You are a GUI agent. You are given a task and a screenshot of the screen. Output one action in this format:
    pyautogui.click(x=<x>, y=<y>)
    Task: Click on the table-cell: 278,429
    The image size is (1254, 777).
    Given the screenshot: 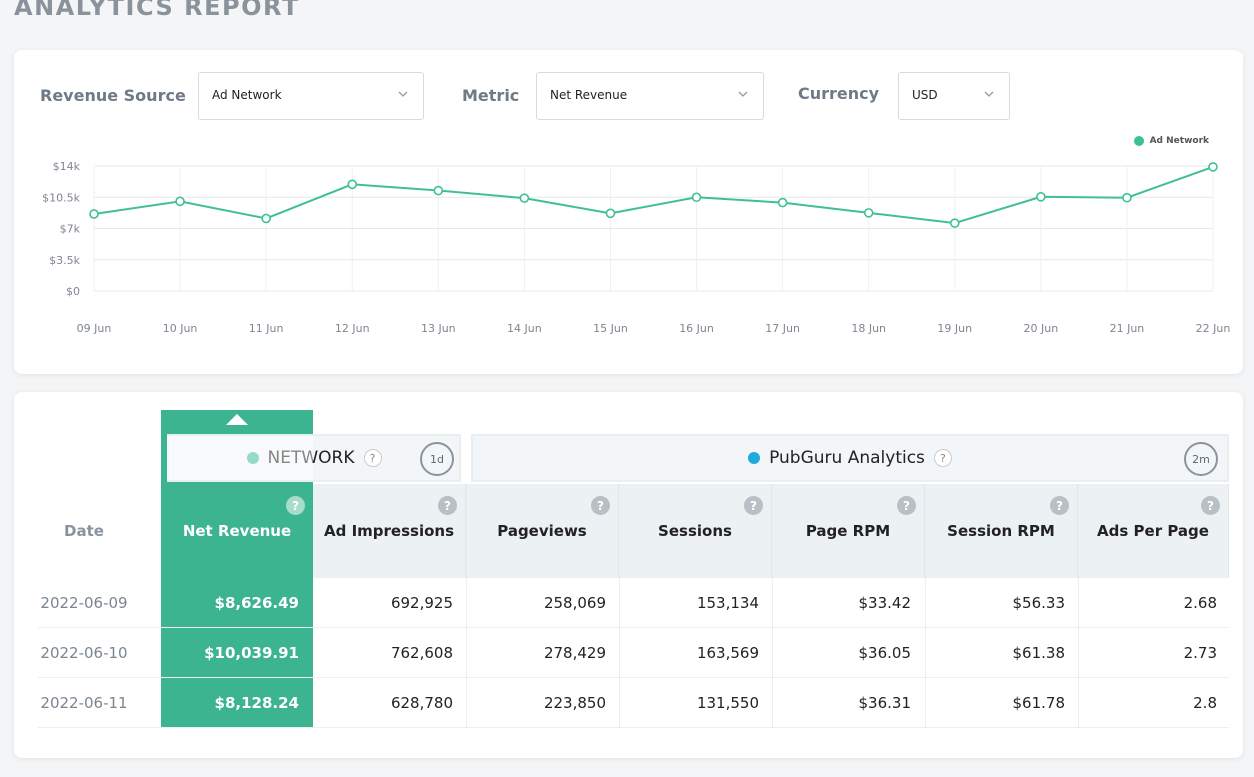 What is the action you would take?
    pyautogui.click(x=574, y=653)
    